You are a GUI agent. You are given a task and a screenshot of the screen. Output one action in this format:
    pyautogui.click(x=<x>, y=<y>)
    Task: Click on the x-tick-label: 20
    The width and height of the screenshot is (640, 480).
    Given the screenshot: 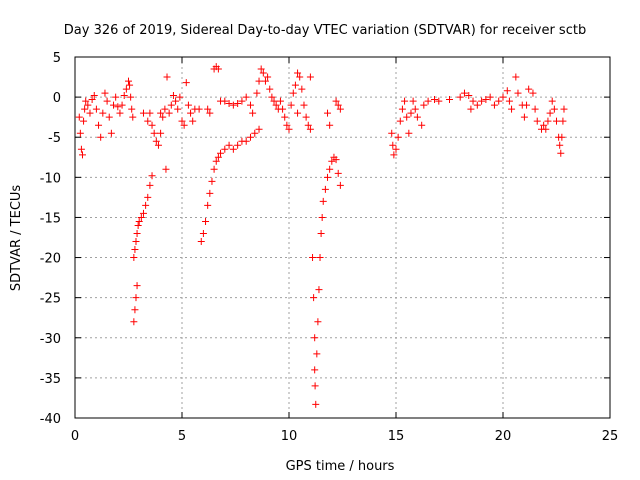 What is the action you would take?
    pyautogui.click(x=503, y=436)
    